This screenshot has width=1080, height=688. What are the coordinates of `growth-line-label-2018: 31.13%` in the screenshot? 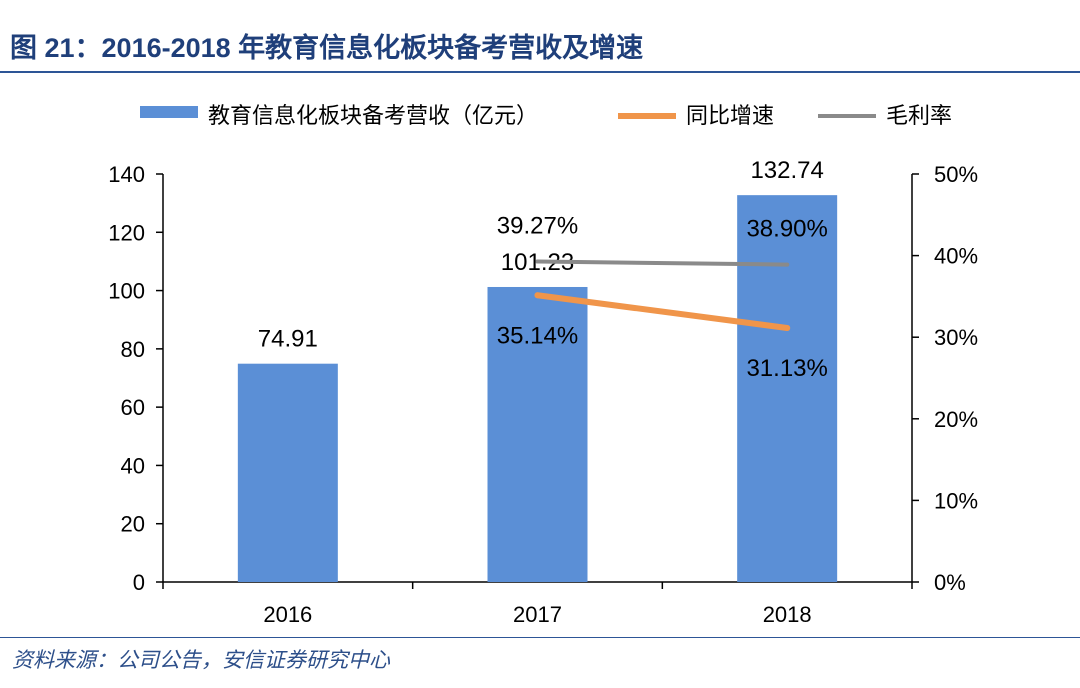 It's located at (786, 368).